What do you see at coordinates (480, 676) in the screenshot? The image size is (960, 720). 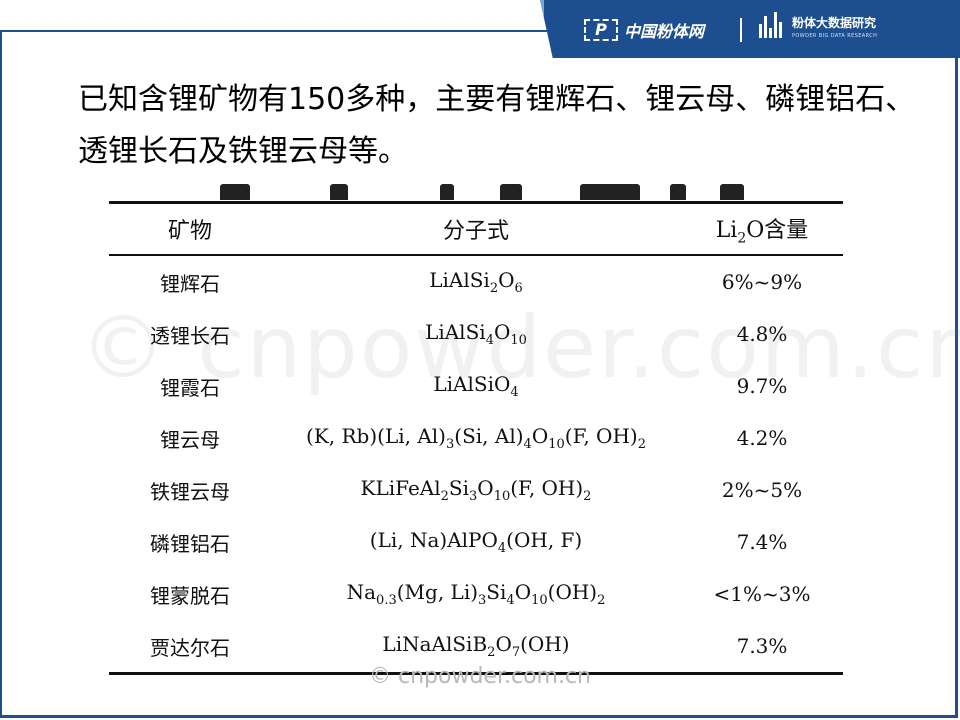 I see `footer-watermark: © cnpowder.com.cn` at bounding box center [480, 676].